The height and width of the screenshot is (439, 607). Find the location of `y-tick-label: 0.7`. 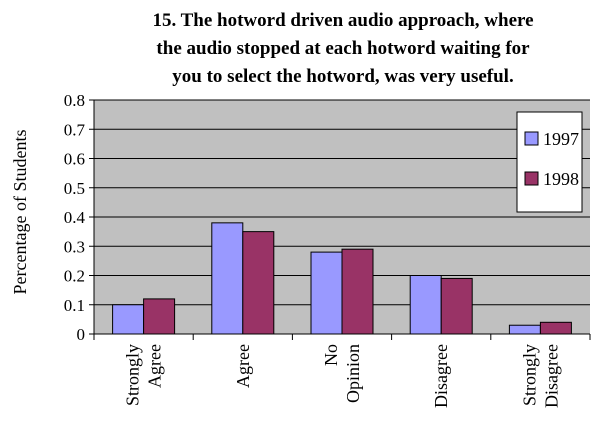

y-tick-label: 0.7 is located at coordinates (75, 129).